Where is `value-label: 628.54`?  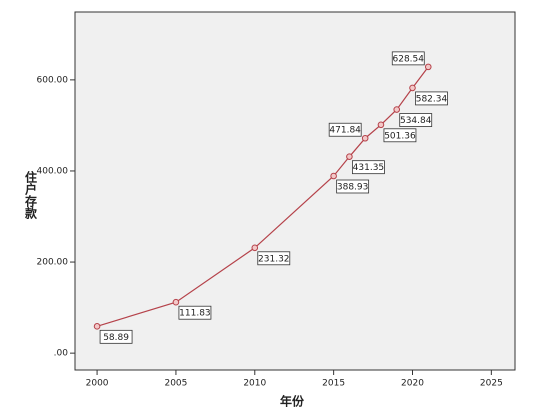
value-label: 628.54 is located at coordinates (409, 59).